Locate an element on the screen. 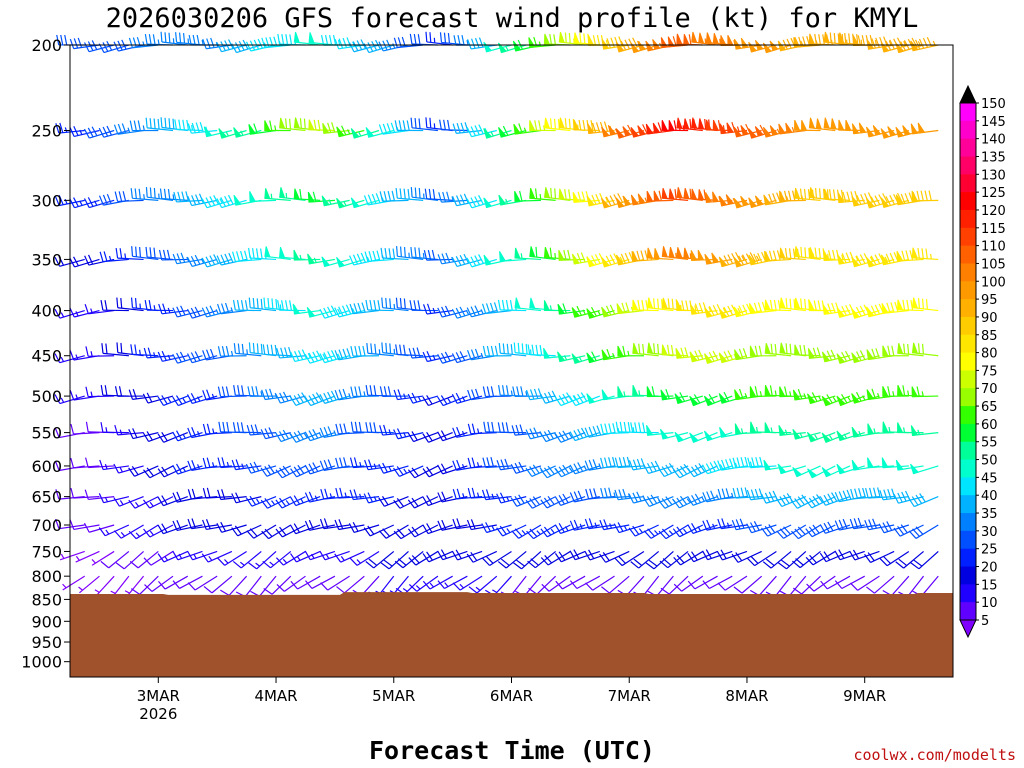 The height and width of the screenshot is (768, 1024). y-tick-label: 350 is located at coordinates (46, 259).